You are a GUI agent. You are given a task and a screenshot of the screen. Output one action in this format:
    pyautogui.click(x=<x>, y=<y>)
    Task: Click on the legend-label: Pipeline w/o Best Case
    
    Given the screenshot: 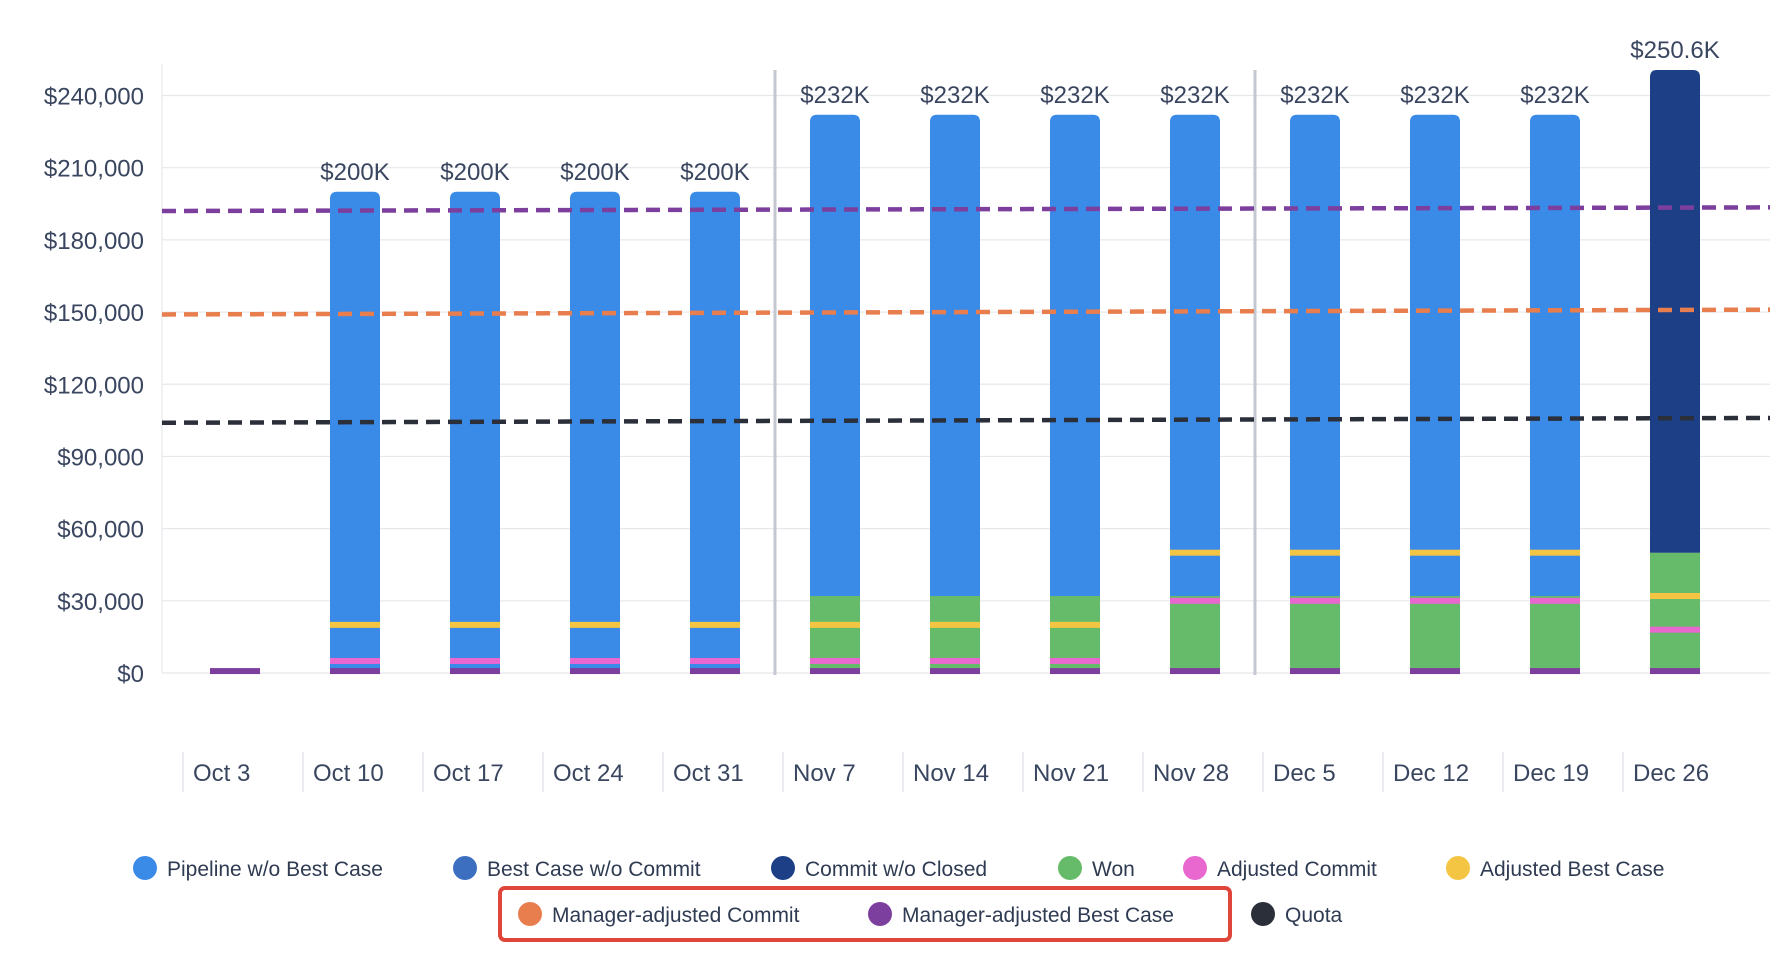 What is the action you would take?
    pyautogui.click(x=275, y=869)
    